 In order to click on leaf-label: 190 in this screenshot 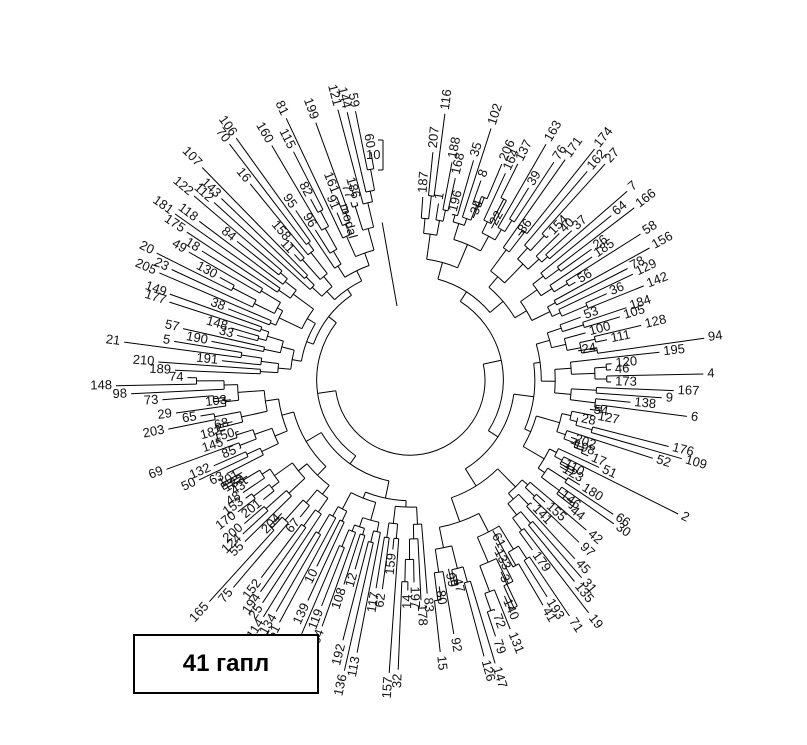, I will do `click(197, 337)`.